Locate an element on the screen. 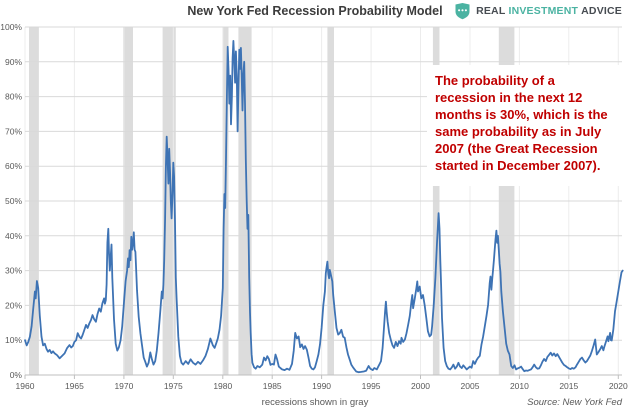 The width and height of the screenshot is (630, 411). x-axis-tick-label: 2020 is located at coordinates (618, 386).